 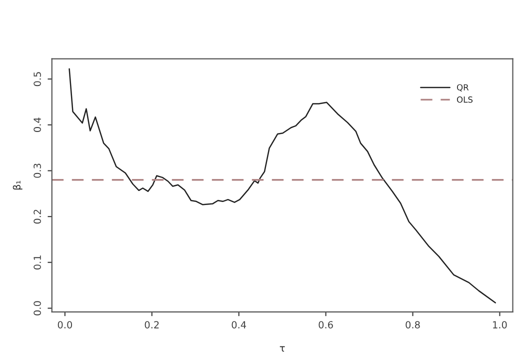 What do you see at coordinates (37, 79) in the screenshot?
I see `y-tick-label: 0.5` at bounding box center [37, 79].